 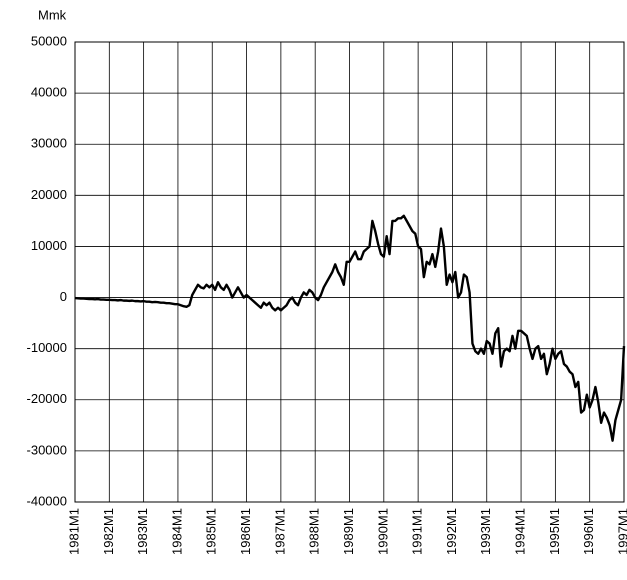 What do you see at coordinates (108, 531) in the screenshot?
I see `x-tick-label: 1982M1` at bounding box center [108, 531].